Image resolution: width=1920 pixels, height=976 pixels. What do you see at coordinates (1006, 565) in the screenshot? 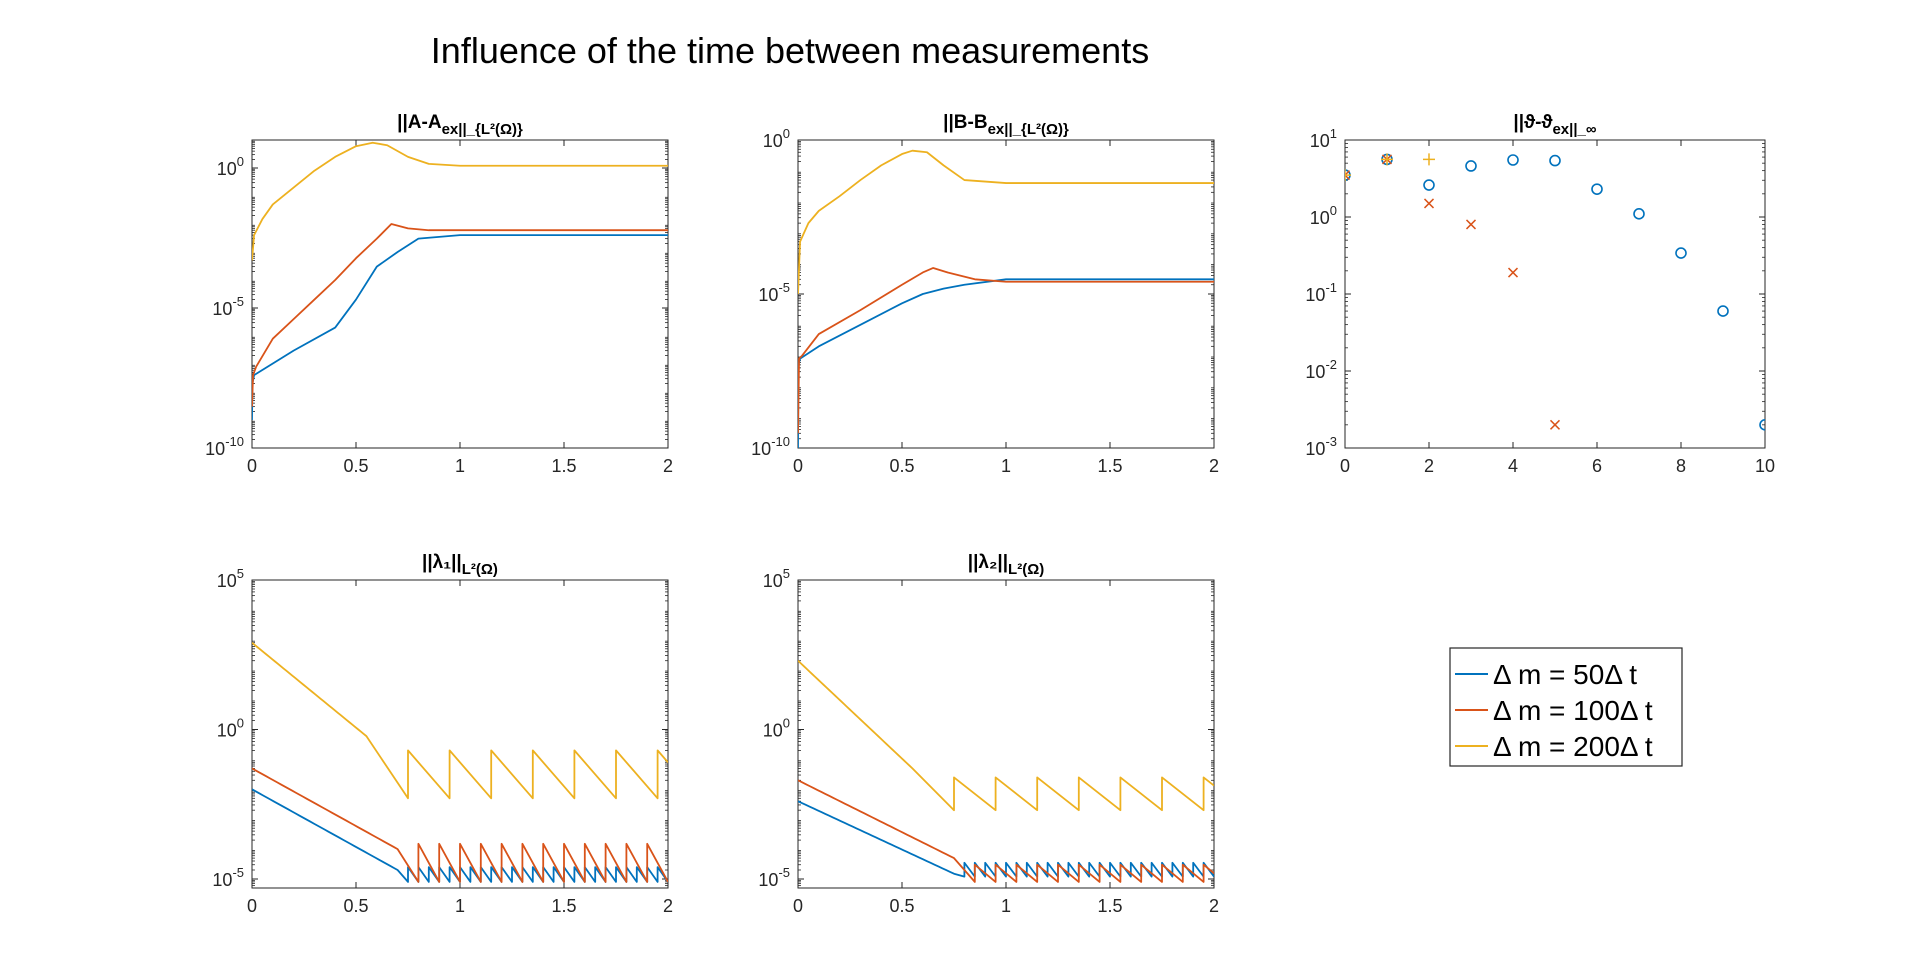
I see `subplot-title-lambda2: ||λ₂||L²(Ω)` at bounding box center [1006, 565].